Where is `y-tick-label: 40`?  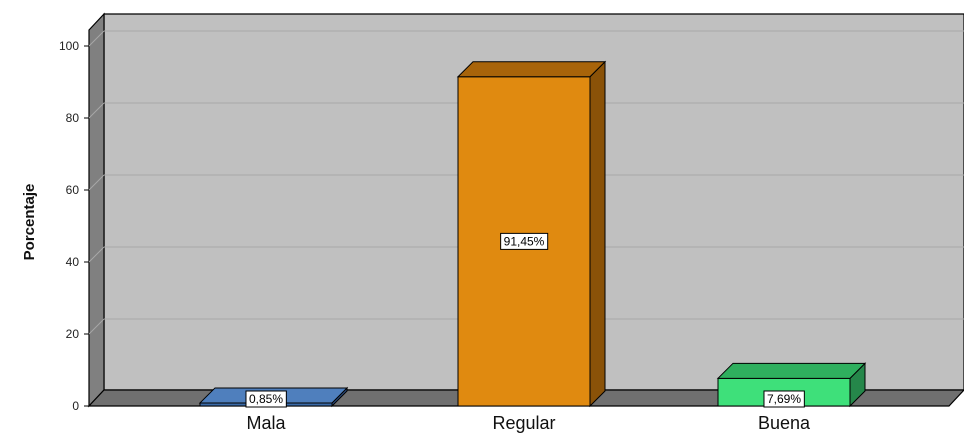
y-tick-label: 40 is located at coordinates (73, 262).